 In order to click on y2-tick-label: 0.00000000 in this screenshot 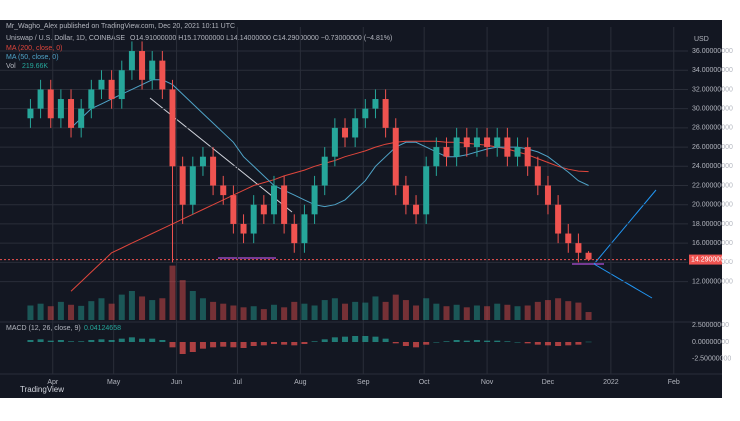, I will do `click(710, 342)`.